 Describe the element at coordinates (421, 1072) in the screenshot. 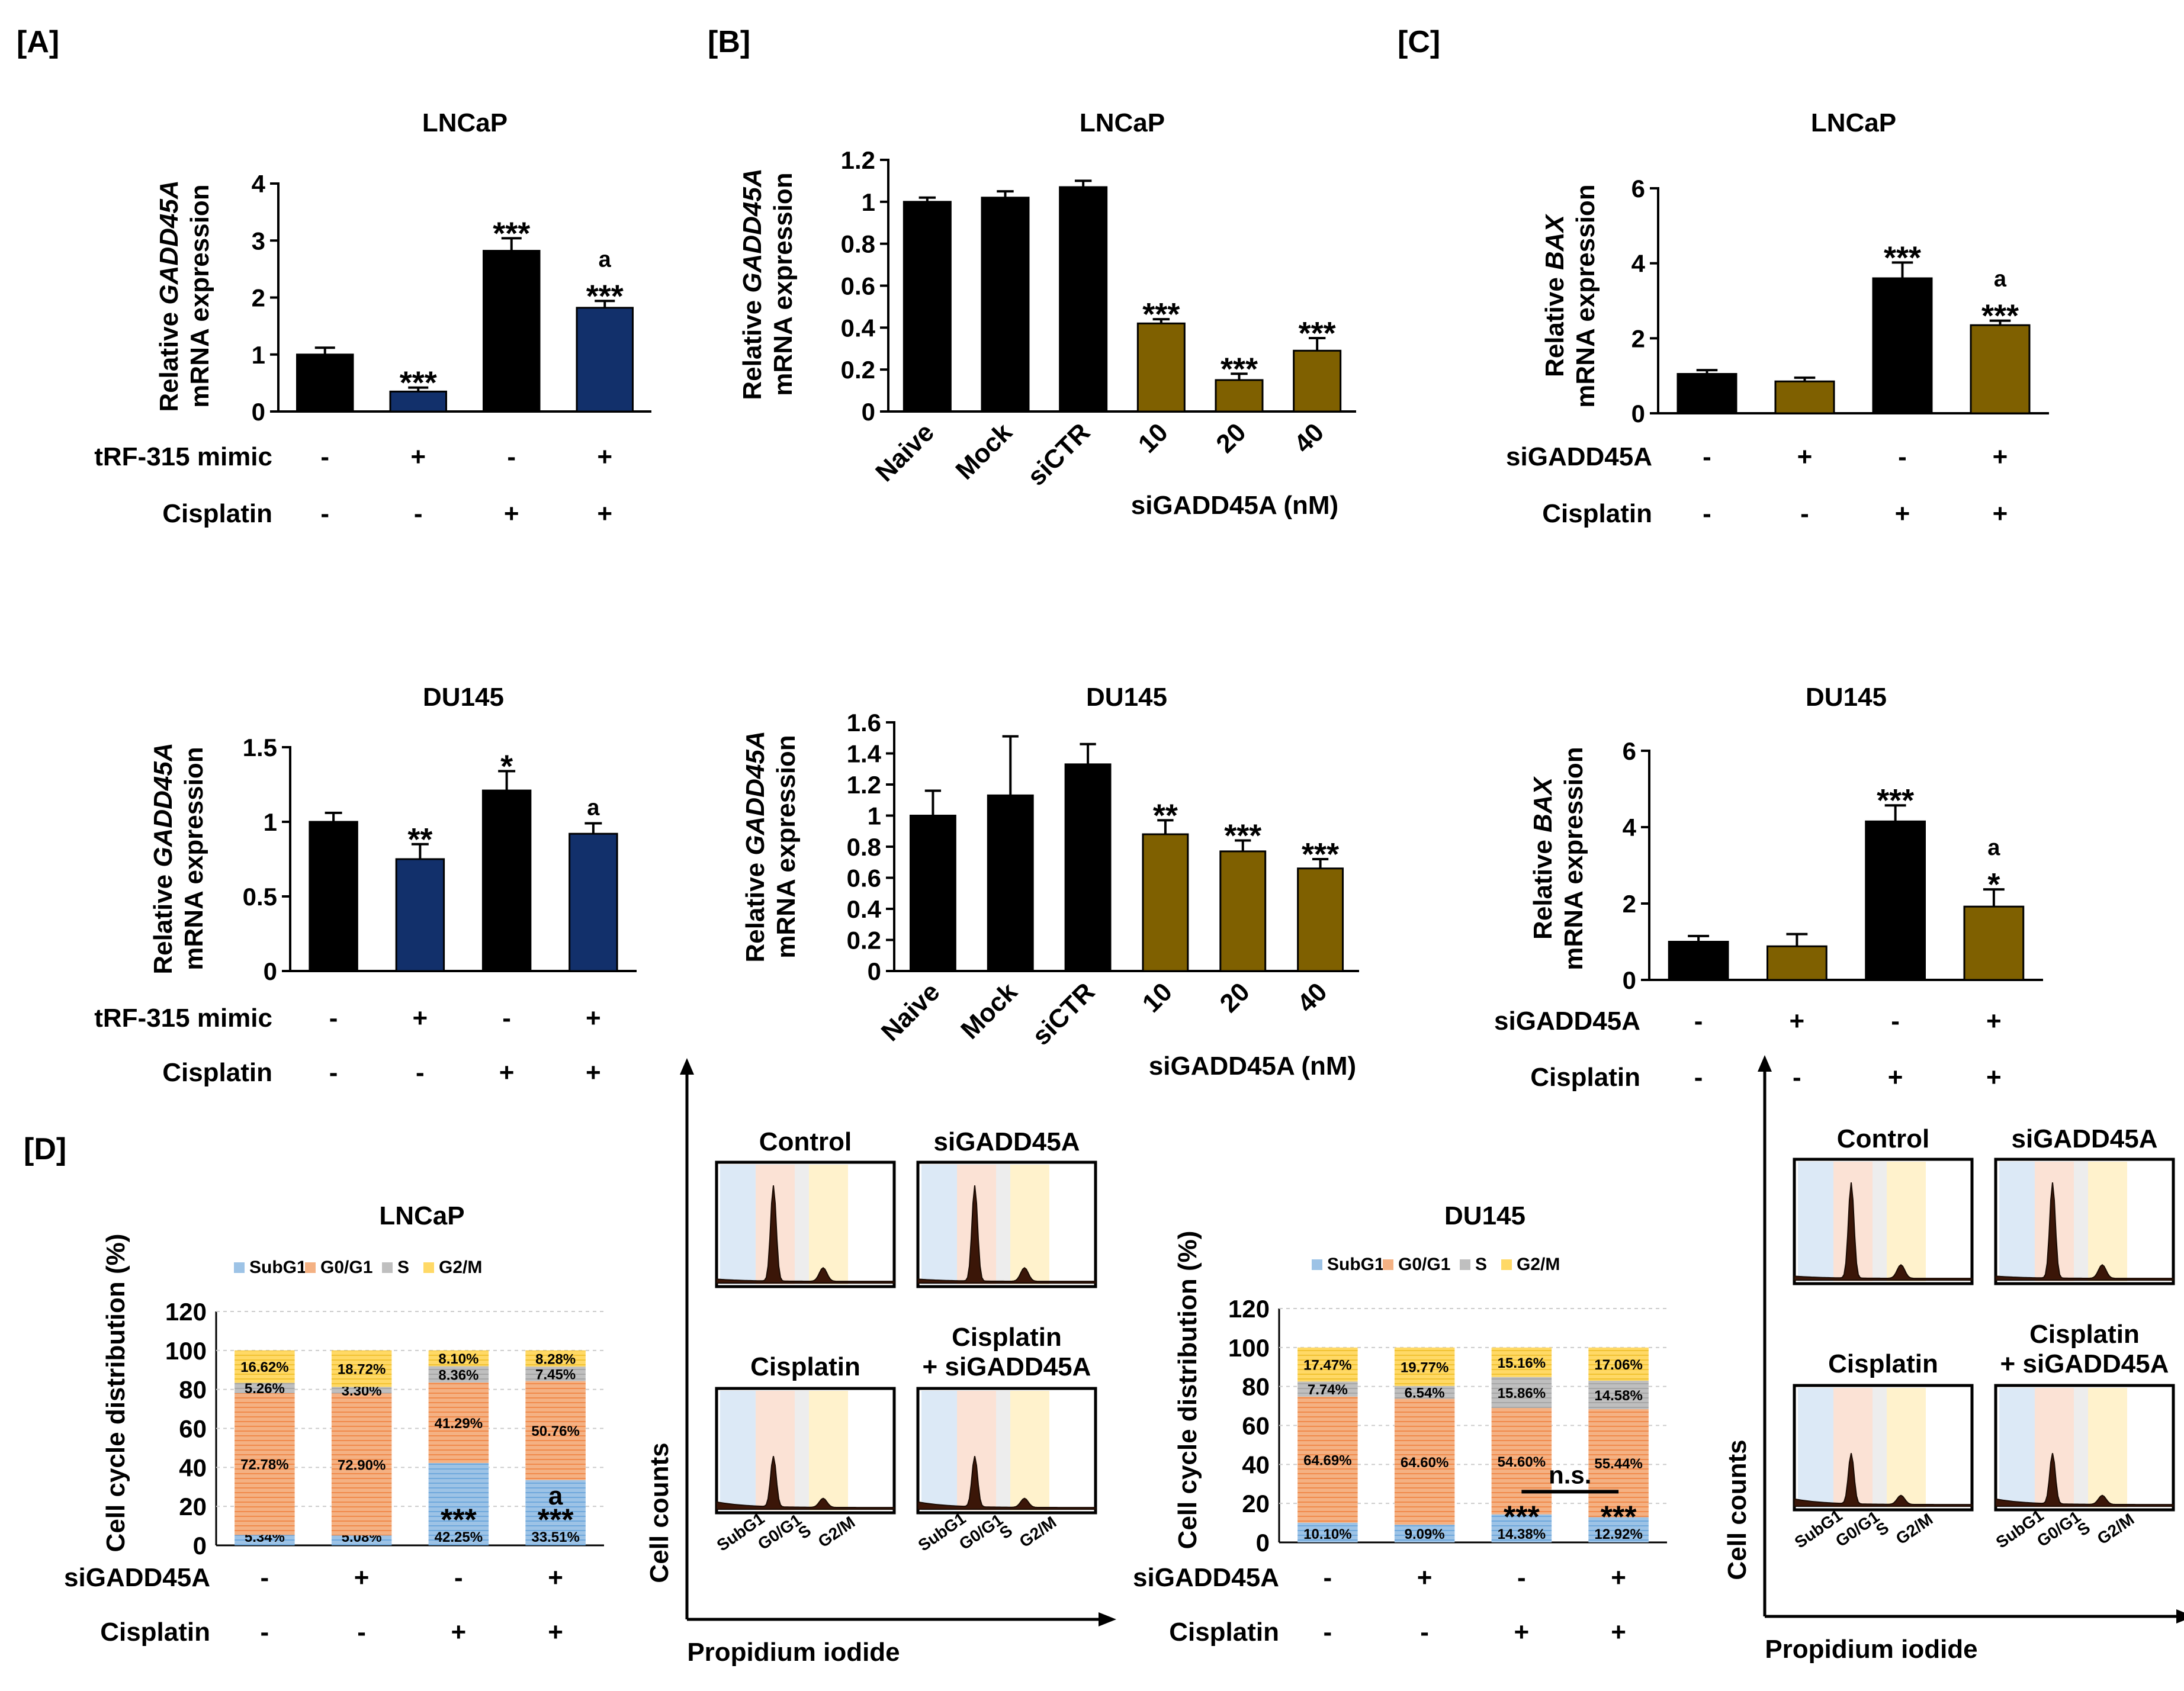

I see `condition-sign-A2-1-1: -` at that location.